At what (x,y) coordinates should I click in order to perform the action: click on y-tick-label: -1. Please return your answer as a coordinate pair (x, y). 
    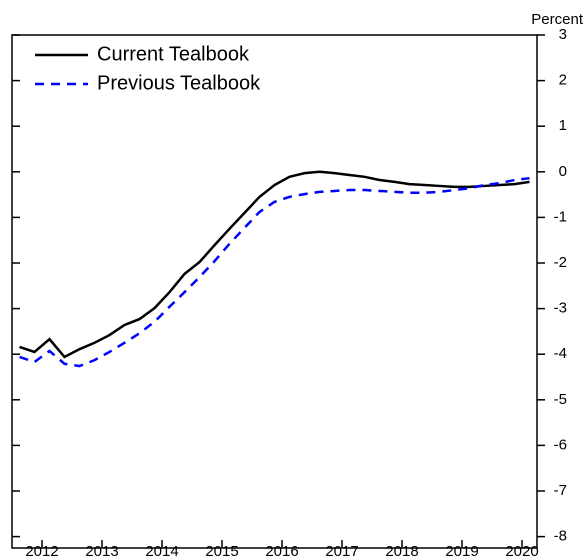
    Looking at the image, I should click on (560, 216).